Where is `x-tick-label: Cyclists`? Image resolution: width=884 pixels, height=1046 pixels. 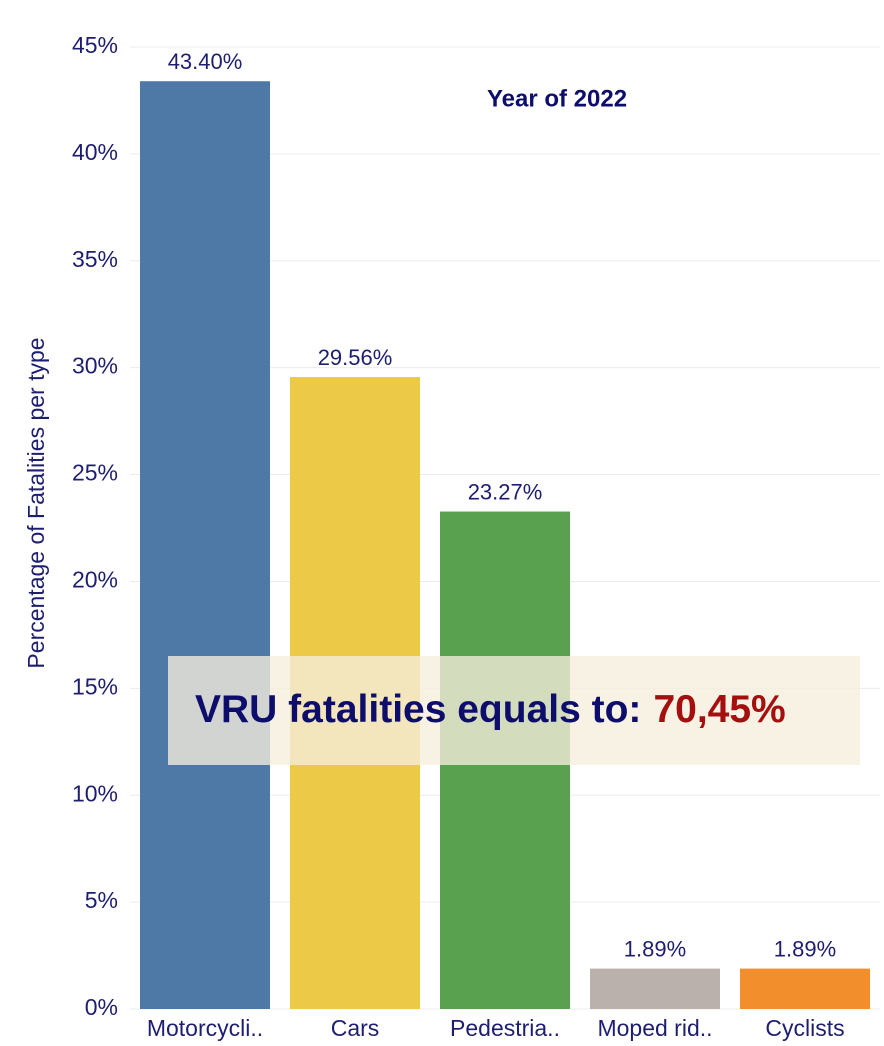 x-tick-label: Cyclists is located at coordinates (804, 1028).